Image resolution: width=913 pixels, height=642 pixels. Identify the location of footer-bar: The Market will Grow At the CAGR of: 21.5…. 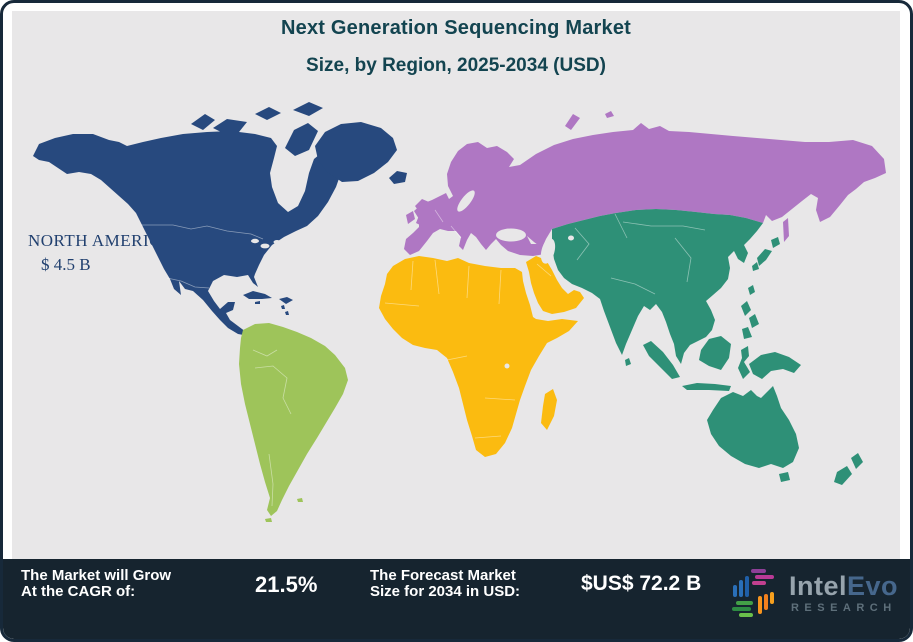
(456, 599).